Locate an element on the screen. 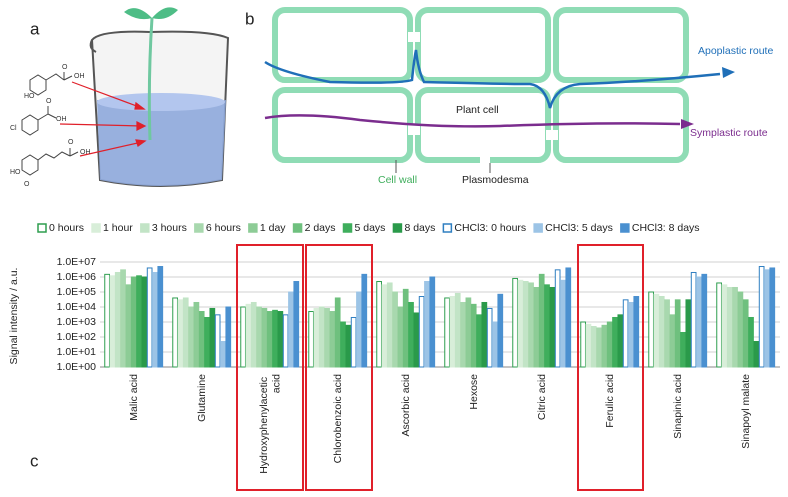  legend-label: CHCl3: 5 days is located at coordinates (579, 228).